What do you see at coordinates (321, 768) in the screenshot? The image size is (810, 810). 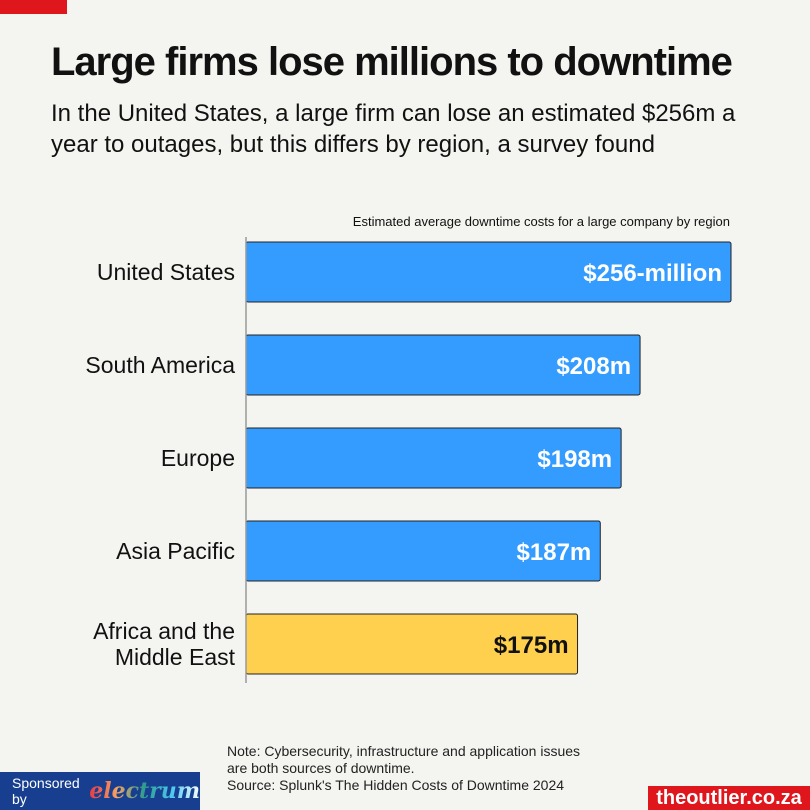 I see `note-line-2: are both sources of downtime.` at bounding box center [321, 768].